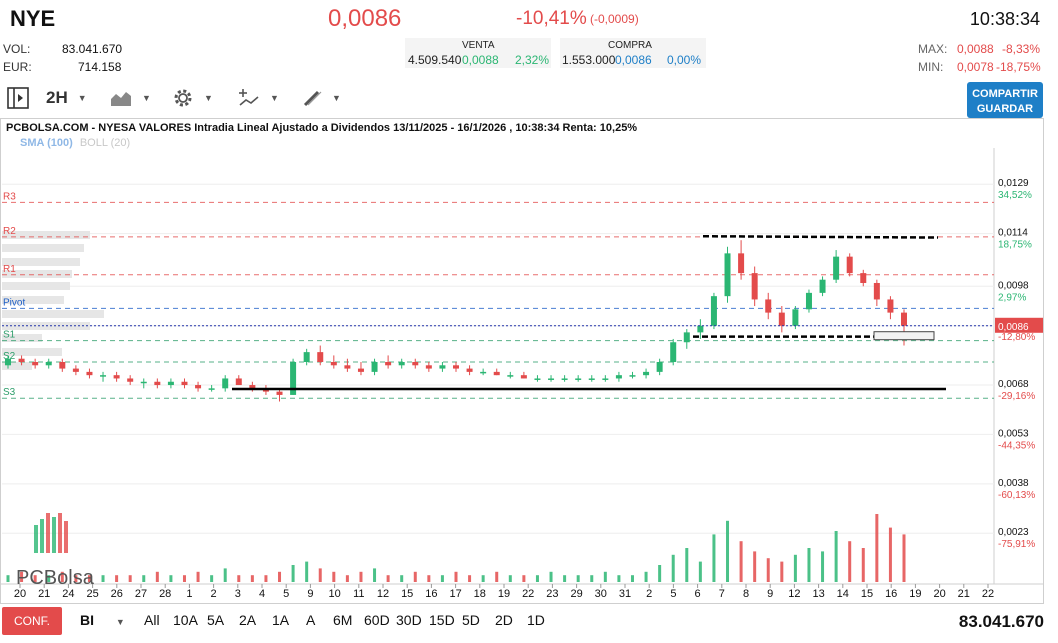 Image resolution: width=1058 pixels, height=643 pixels. I want to click on period-15d: 15D, so click(442, 620).